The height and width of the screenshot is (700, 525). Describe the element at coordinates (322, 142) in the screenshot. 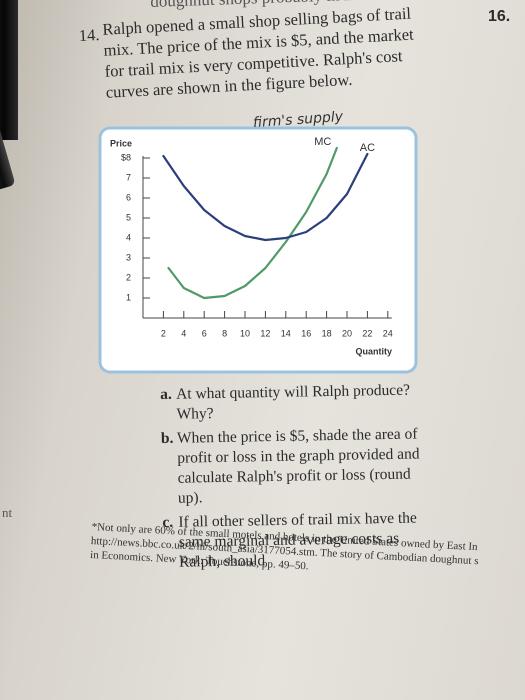

I see `curve-label: MC` at that location.